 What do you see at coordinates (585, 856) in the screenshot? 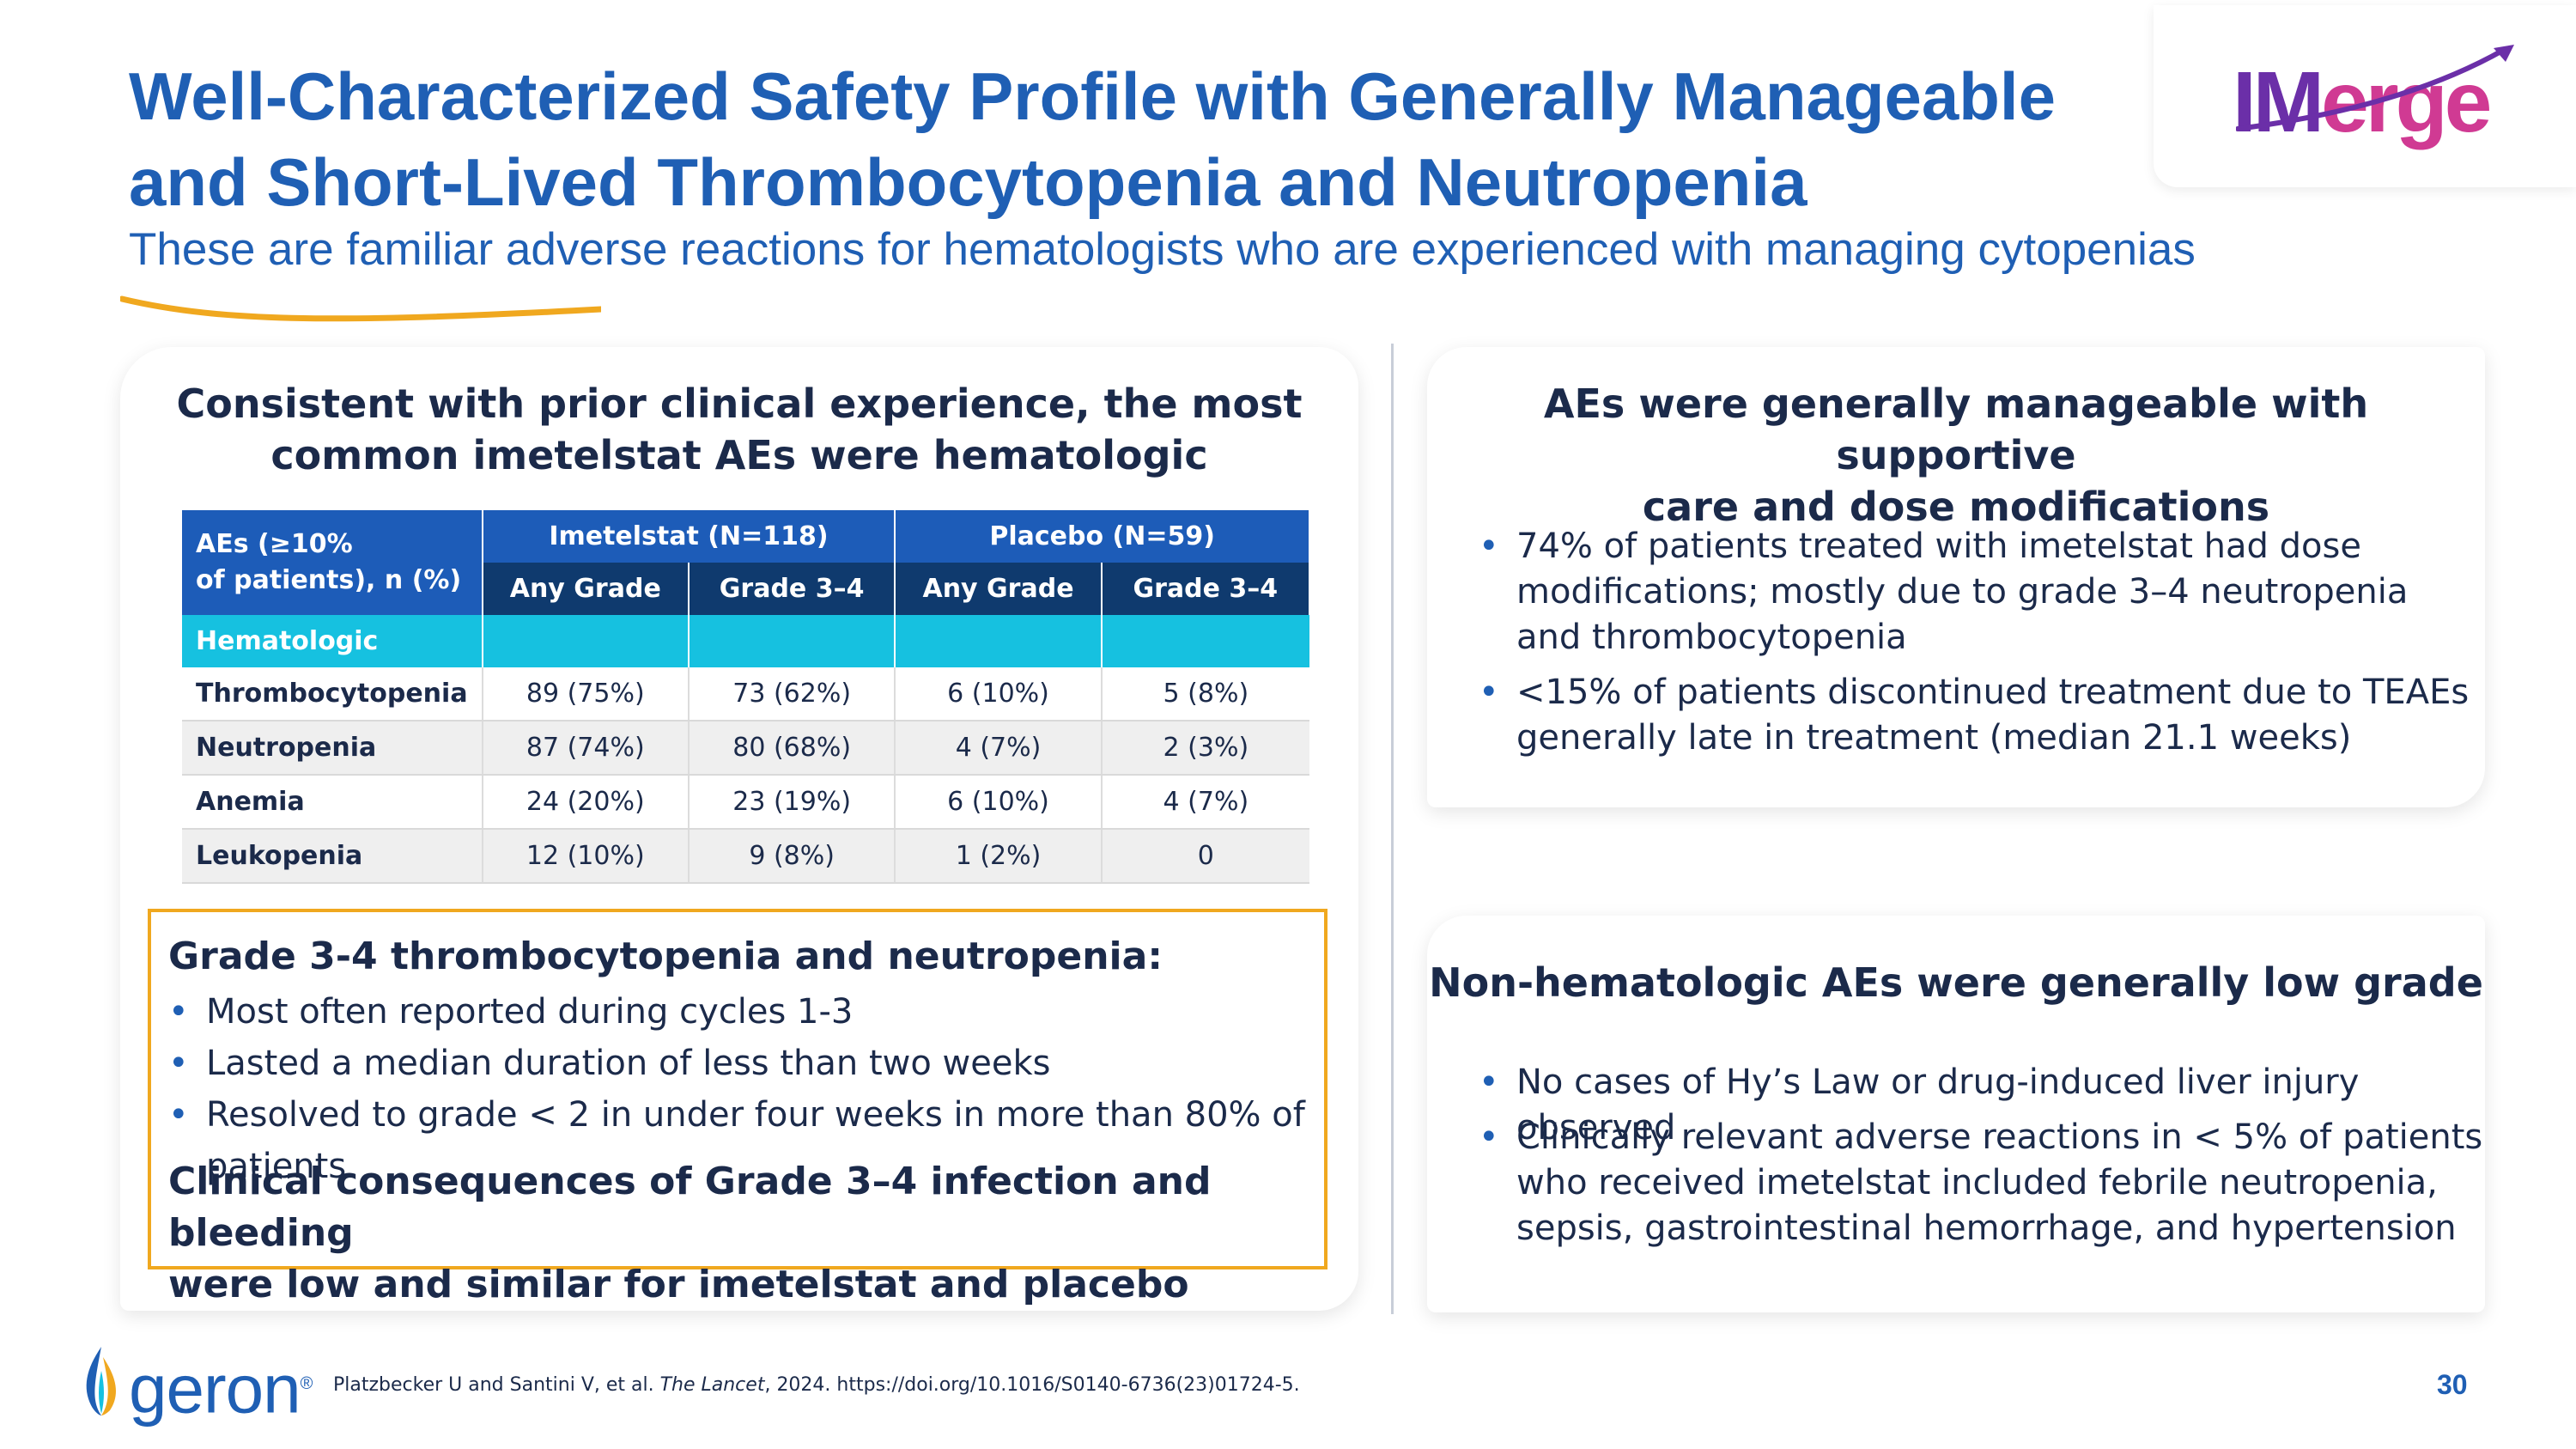
I see `table-cell: 12 (10%)` at bounding box center [585, 856].